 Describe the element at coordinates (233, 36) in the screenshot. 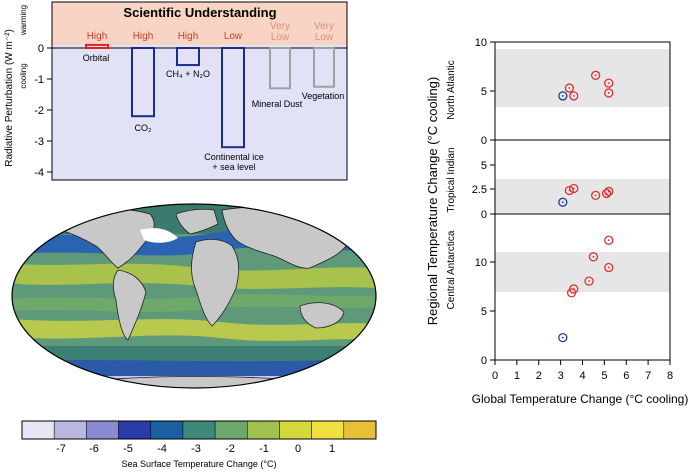

I see `understanding-label: Low` at that location.